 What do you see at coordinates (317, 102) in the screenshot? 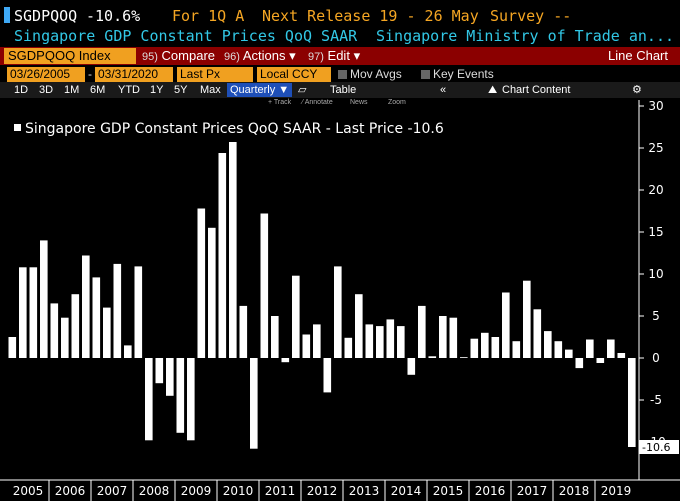
I see `annotate-tool: ⁄ Annotate` at bounding box center [317, 102].